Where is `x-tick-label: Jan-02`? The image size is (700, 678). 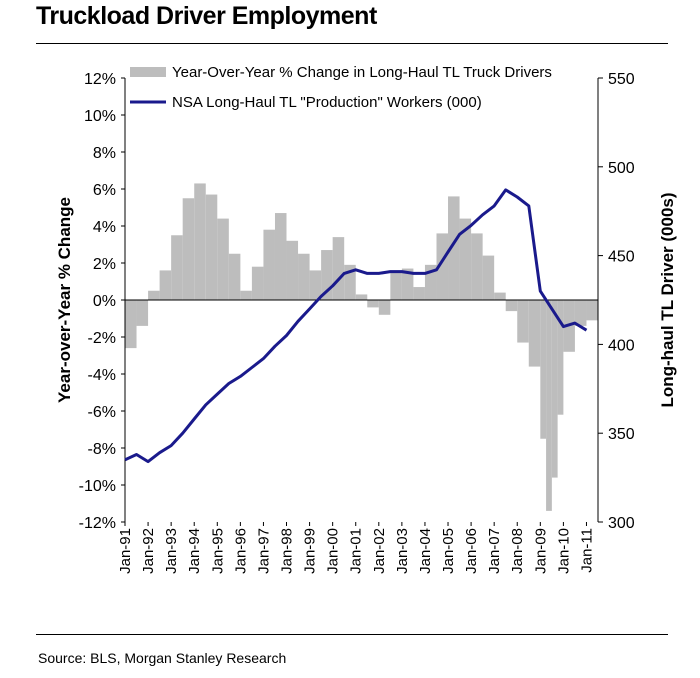 x-tick-label: Jan-02 is located at coordinates (379, 551).